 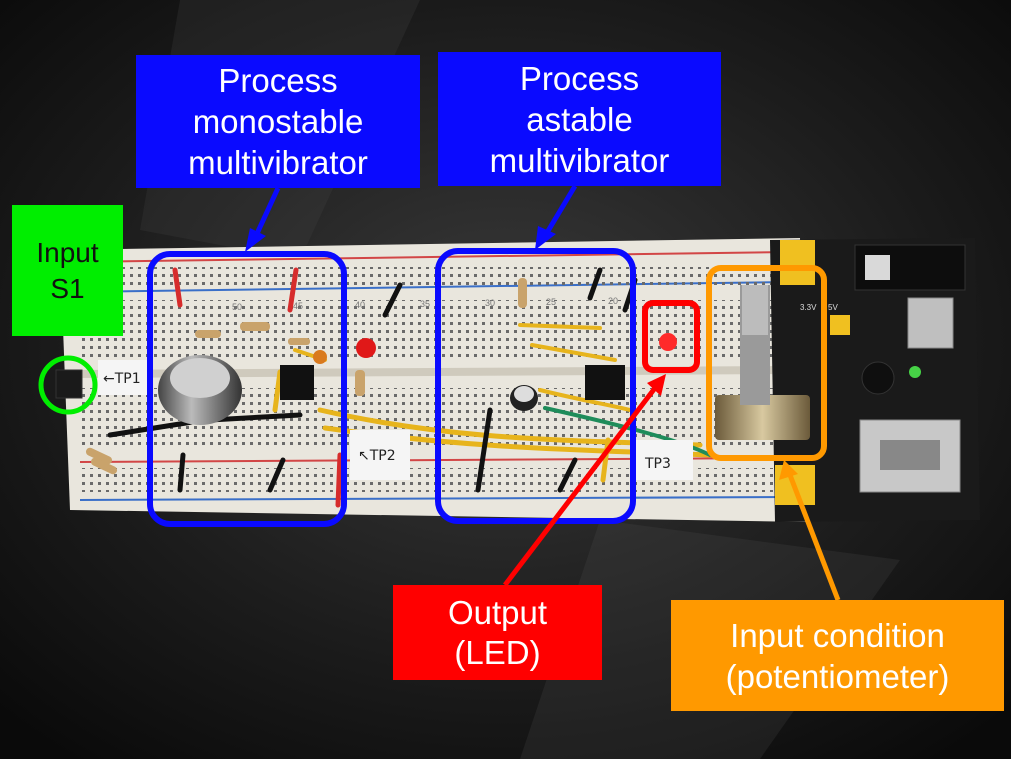 I want to click on label-output-led: Output (LED), so click(x=497, y=632).